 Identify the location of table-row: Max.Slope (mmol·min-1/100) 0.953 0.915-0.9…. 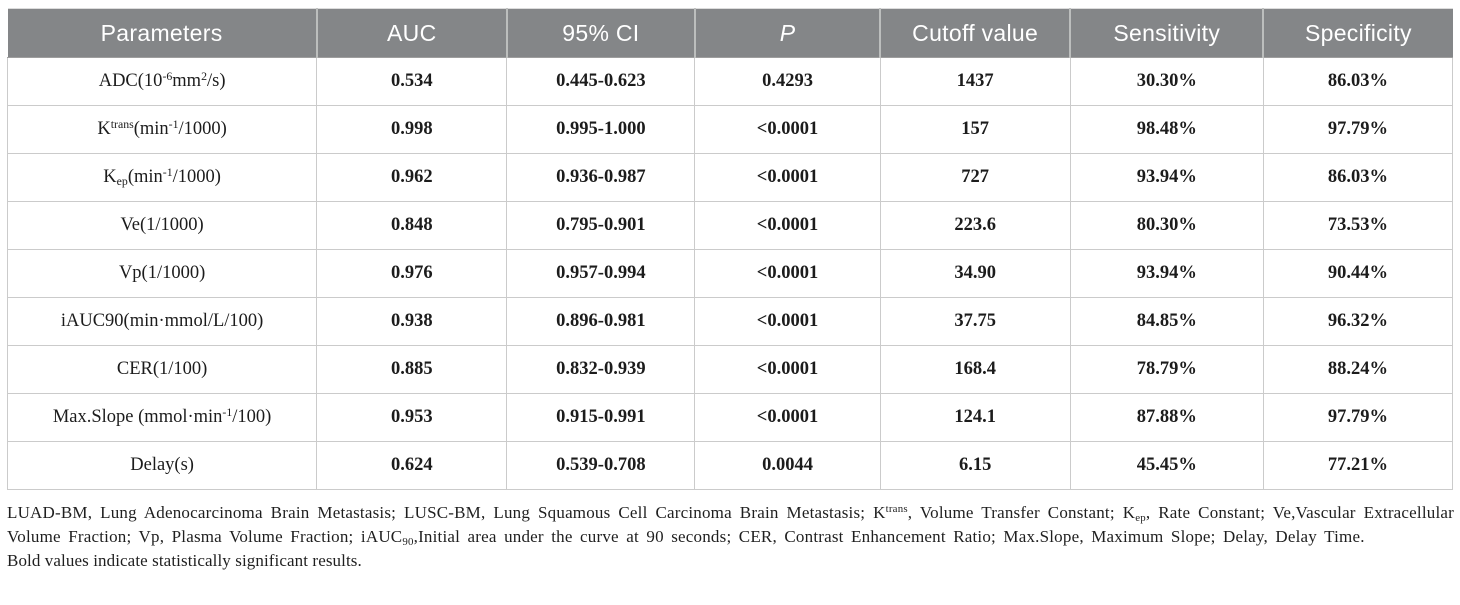
(730, 417).